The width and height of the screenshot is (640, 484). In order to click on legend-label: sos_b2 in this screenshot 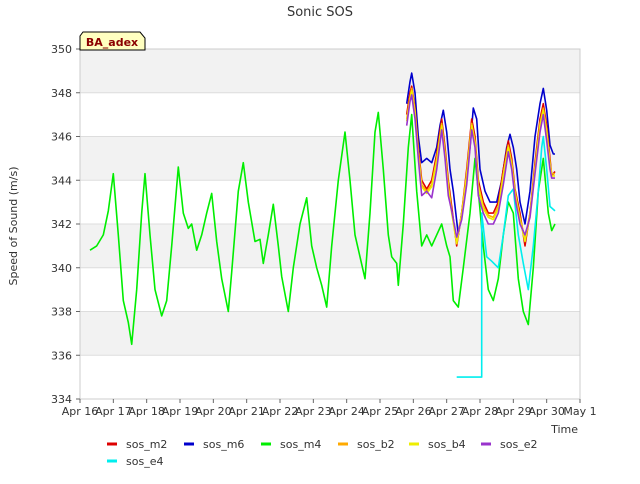, I will do `click(376, 444)`.